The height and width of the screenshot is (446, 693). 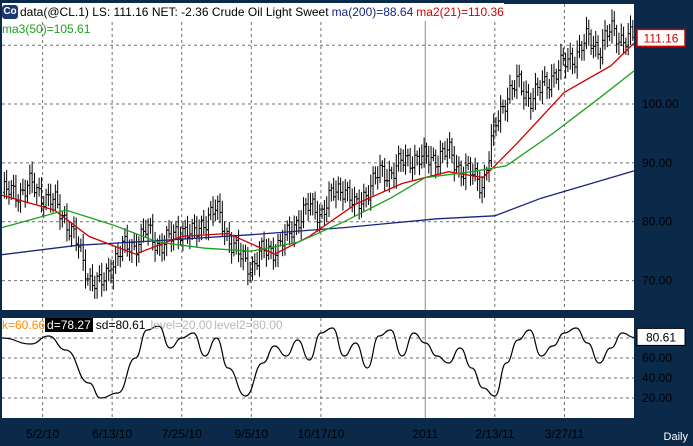 I want to click on x-tick-label: 10/17/10, so click(x=321, y=434).